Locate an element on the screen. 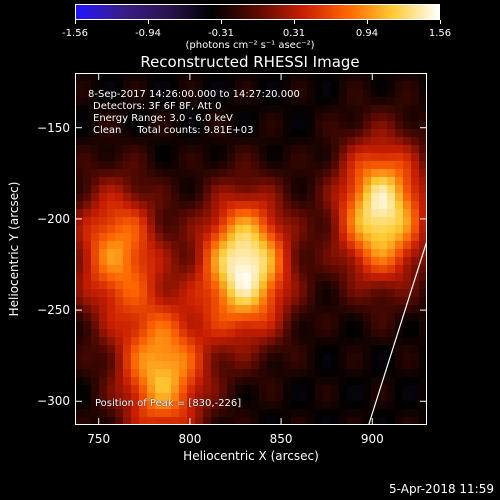 The image size is (500, 500). x-tick-label: 900 is located at coordinates (372, 439).